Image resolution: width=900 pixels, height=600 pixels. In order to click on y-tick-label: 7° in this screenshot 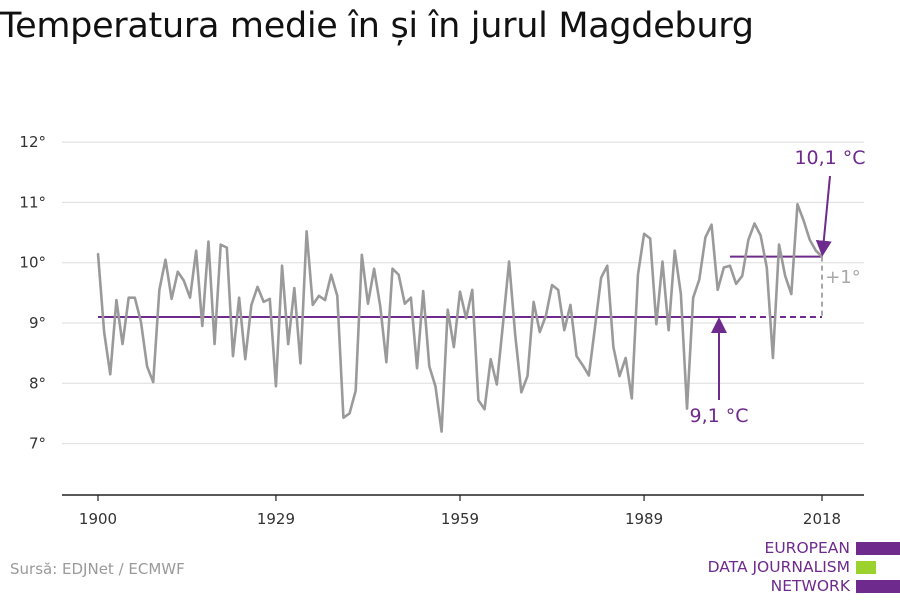, I will do `click(37, 444)`.